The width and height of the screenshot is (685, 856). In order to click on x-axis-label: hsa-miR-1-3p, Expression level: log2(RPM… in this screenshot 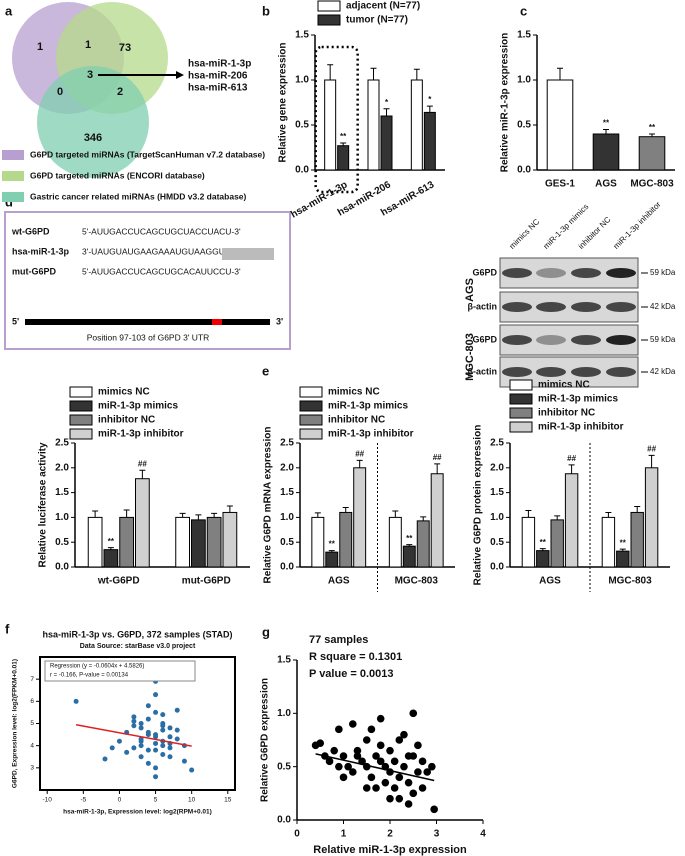, I will do `click(137, 812)`.